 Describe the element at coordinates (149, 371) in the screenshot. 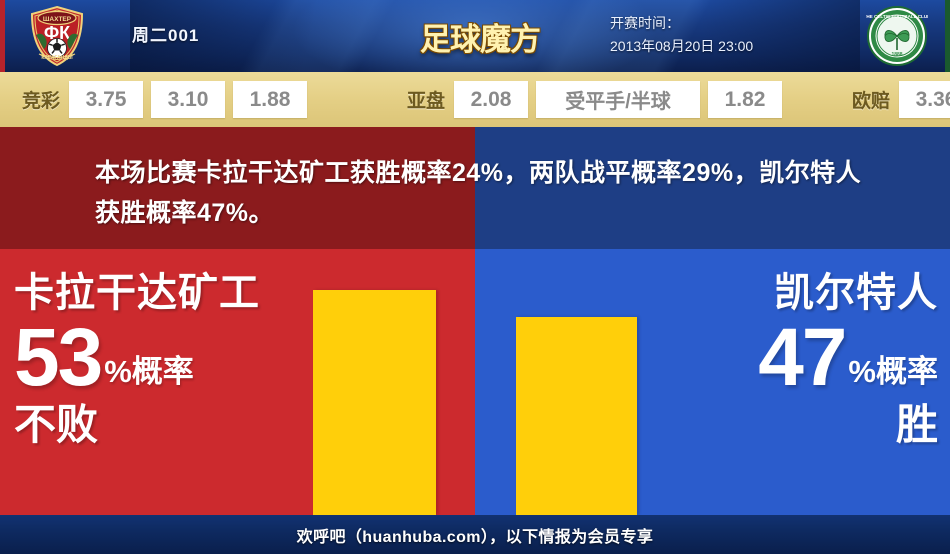

I see `home-percent-suffix: %概率` at that location.